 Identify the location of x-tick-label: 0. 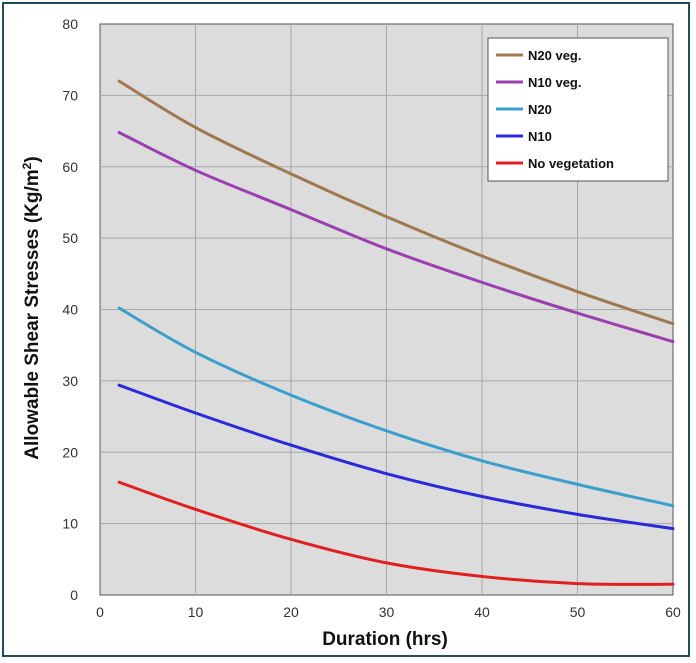
(100, 612).